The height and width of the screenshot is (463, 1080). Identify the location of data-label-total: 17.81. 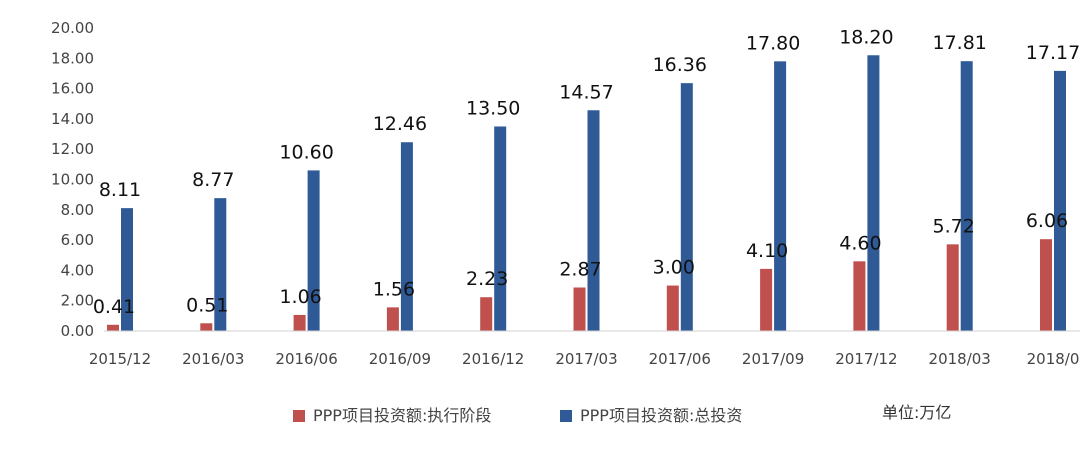
(959, 43).